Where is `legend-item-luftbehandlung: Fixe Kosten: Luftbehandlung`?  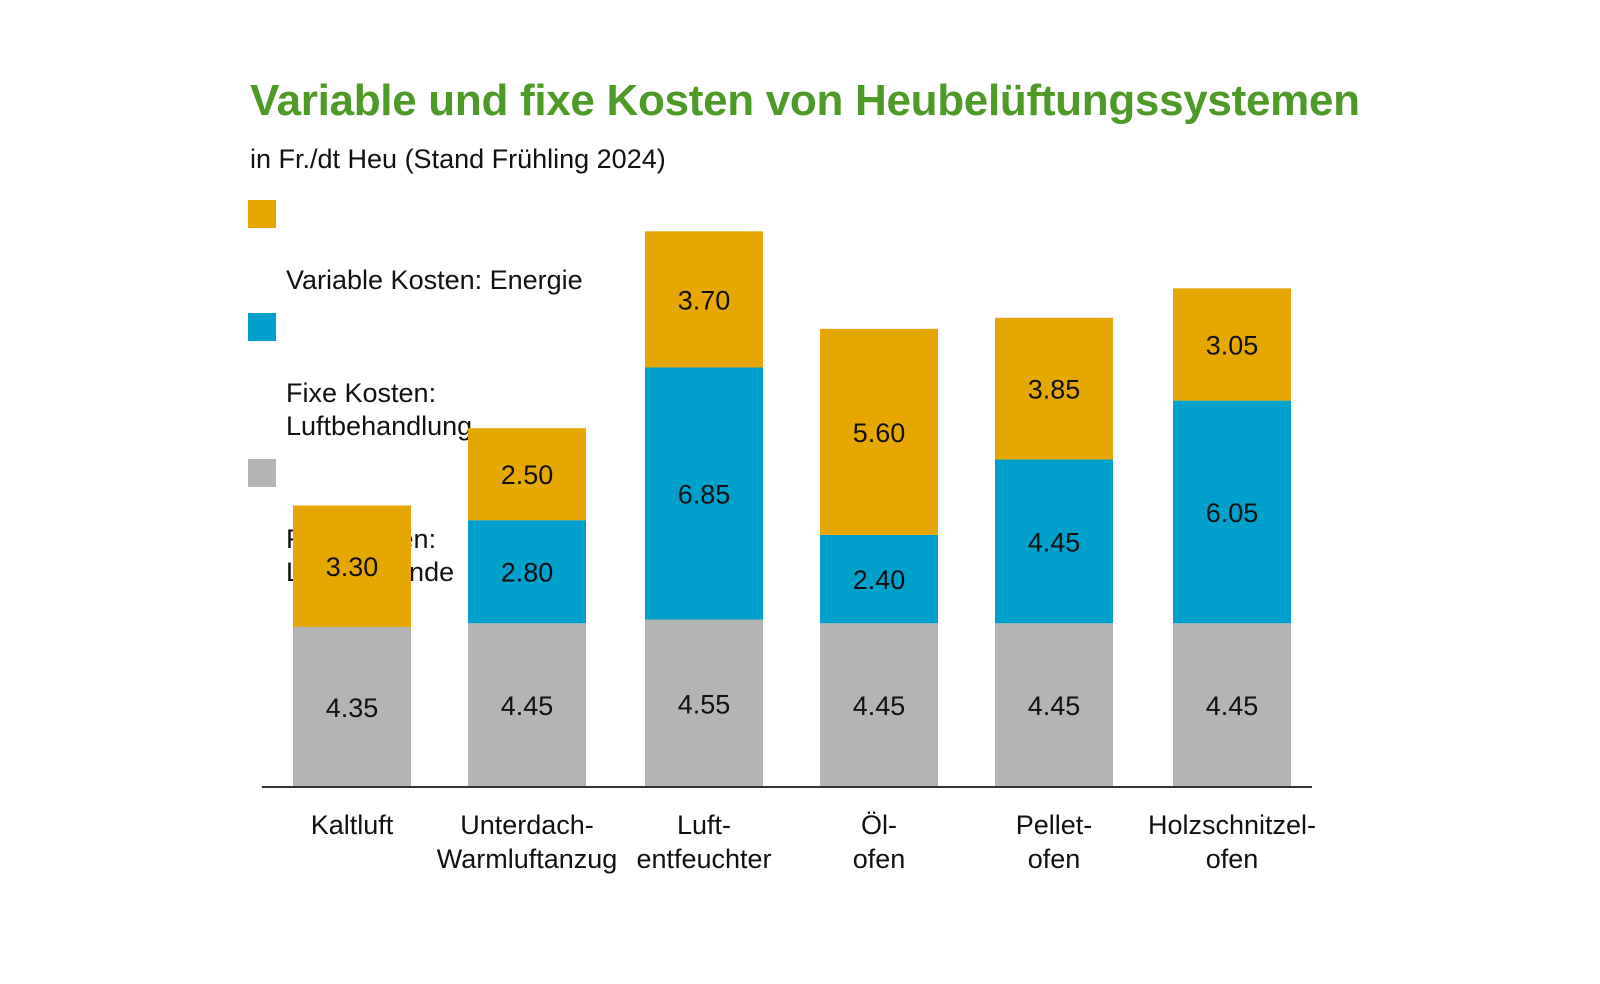
legend-item-luftbehandlung: Fixe Kosten: Luftbehandlung is located at coordinates (415, 377).